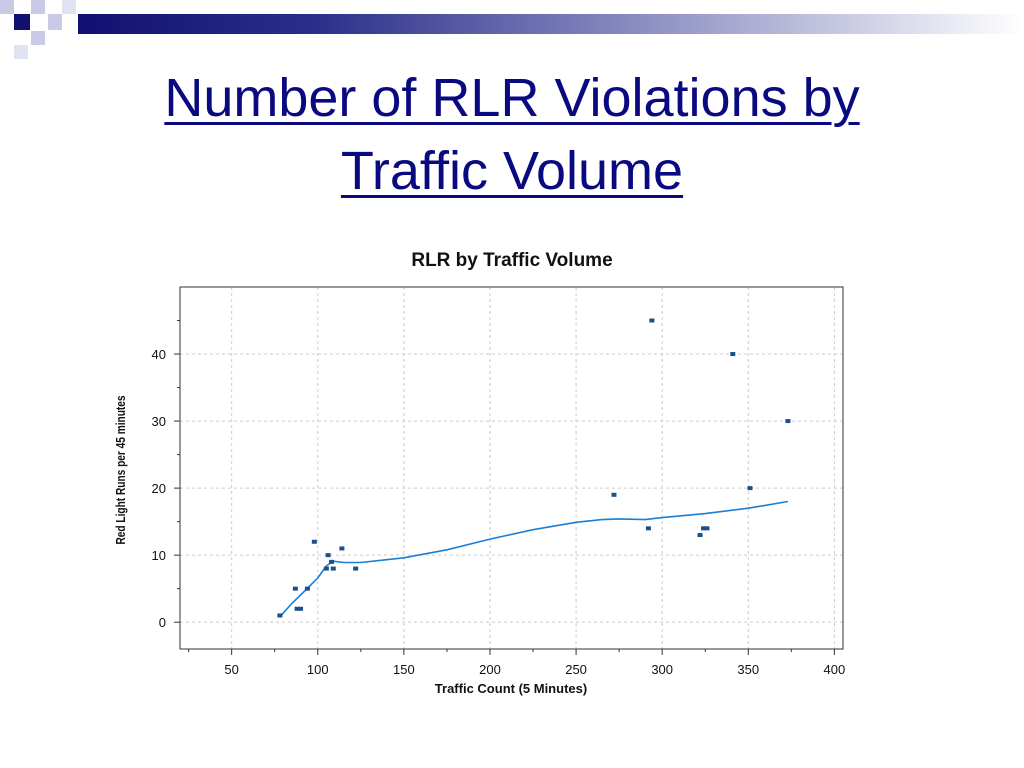 This screenshot has height=768, width=1024. I want to click on trend-line, so click(534, 559).